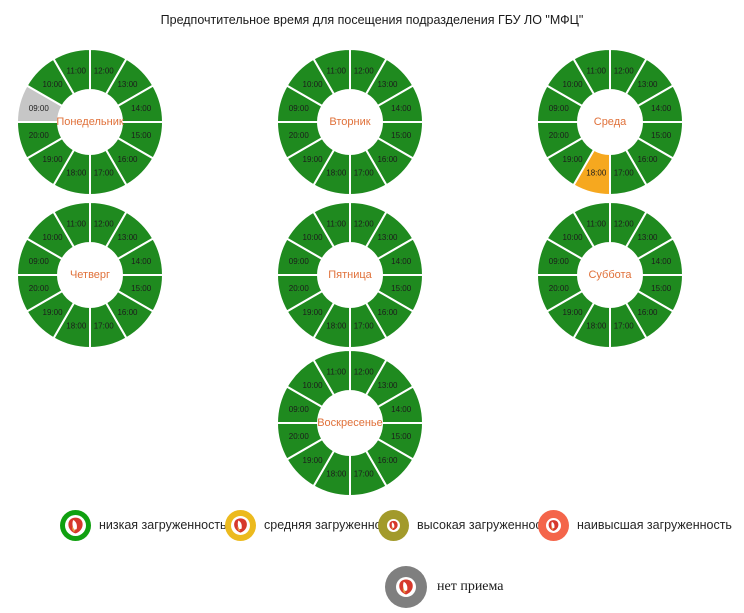 The height and width of the screenshot is (613, 744). I want to click on day-label: Пятница, so click(350, 275).